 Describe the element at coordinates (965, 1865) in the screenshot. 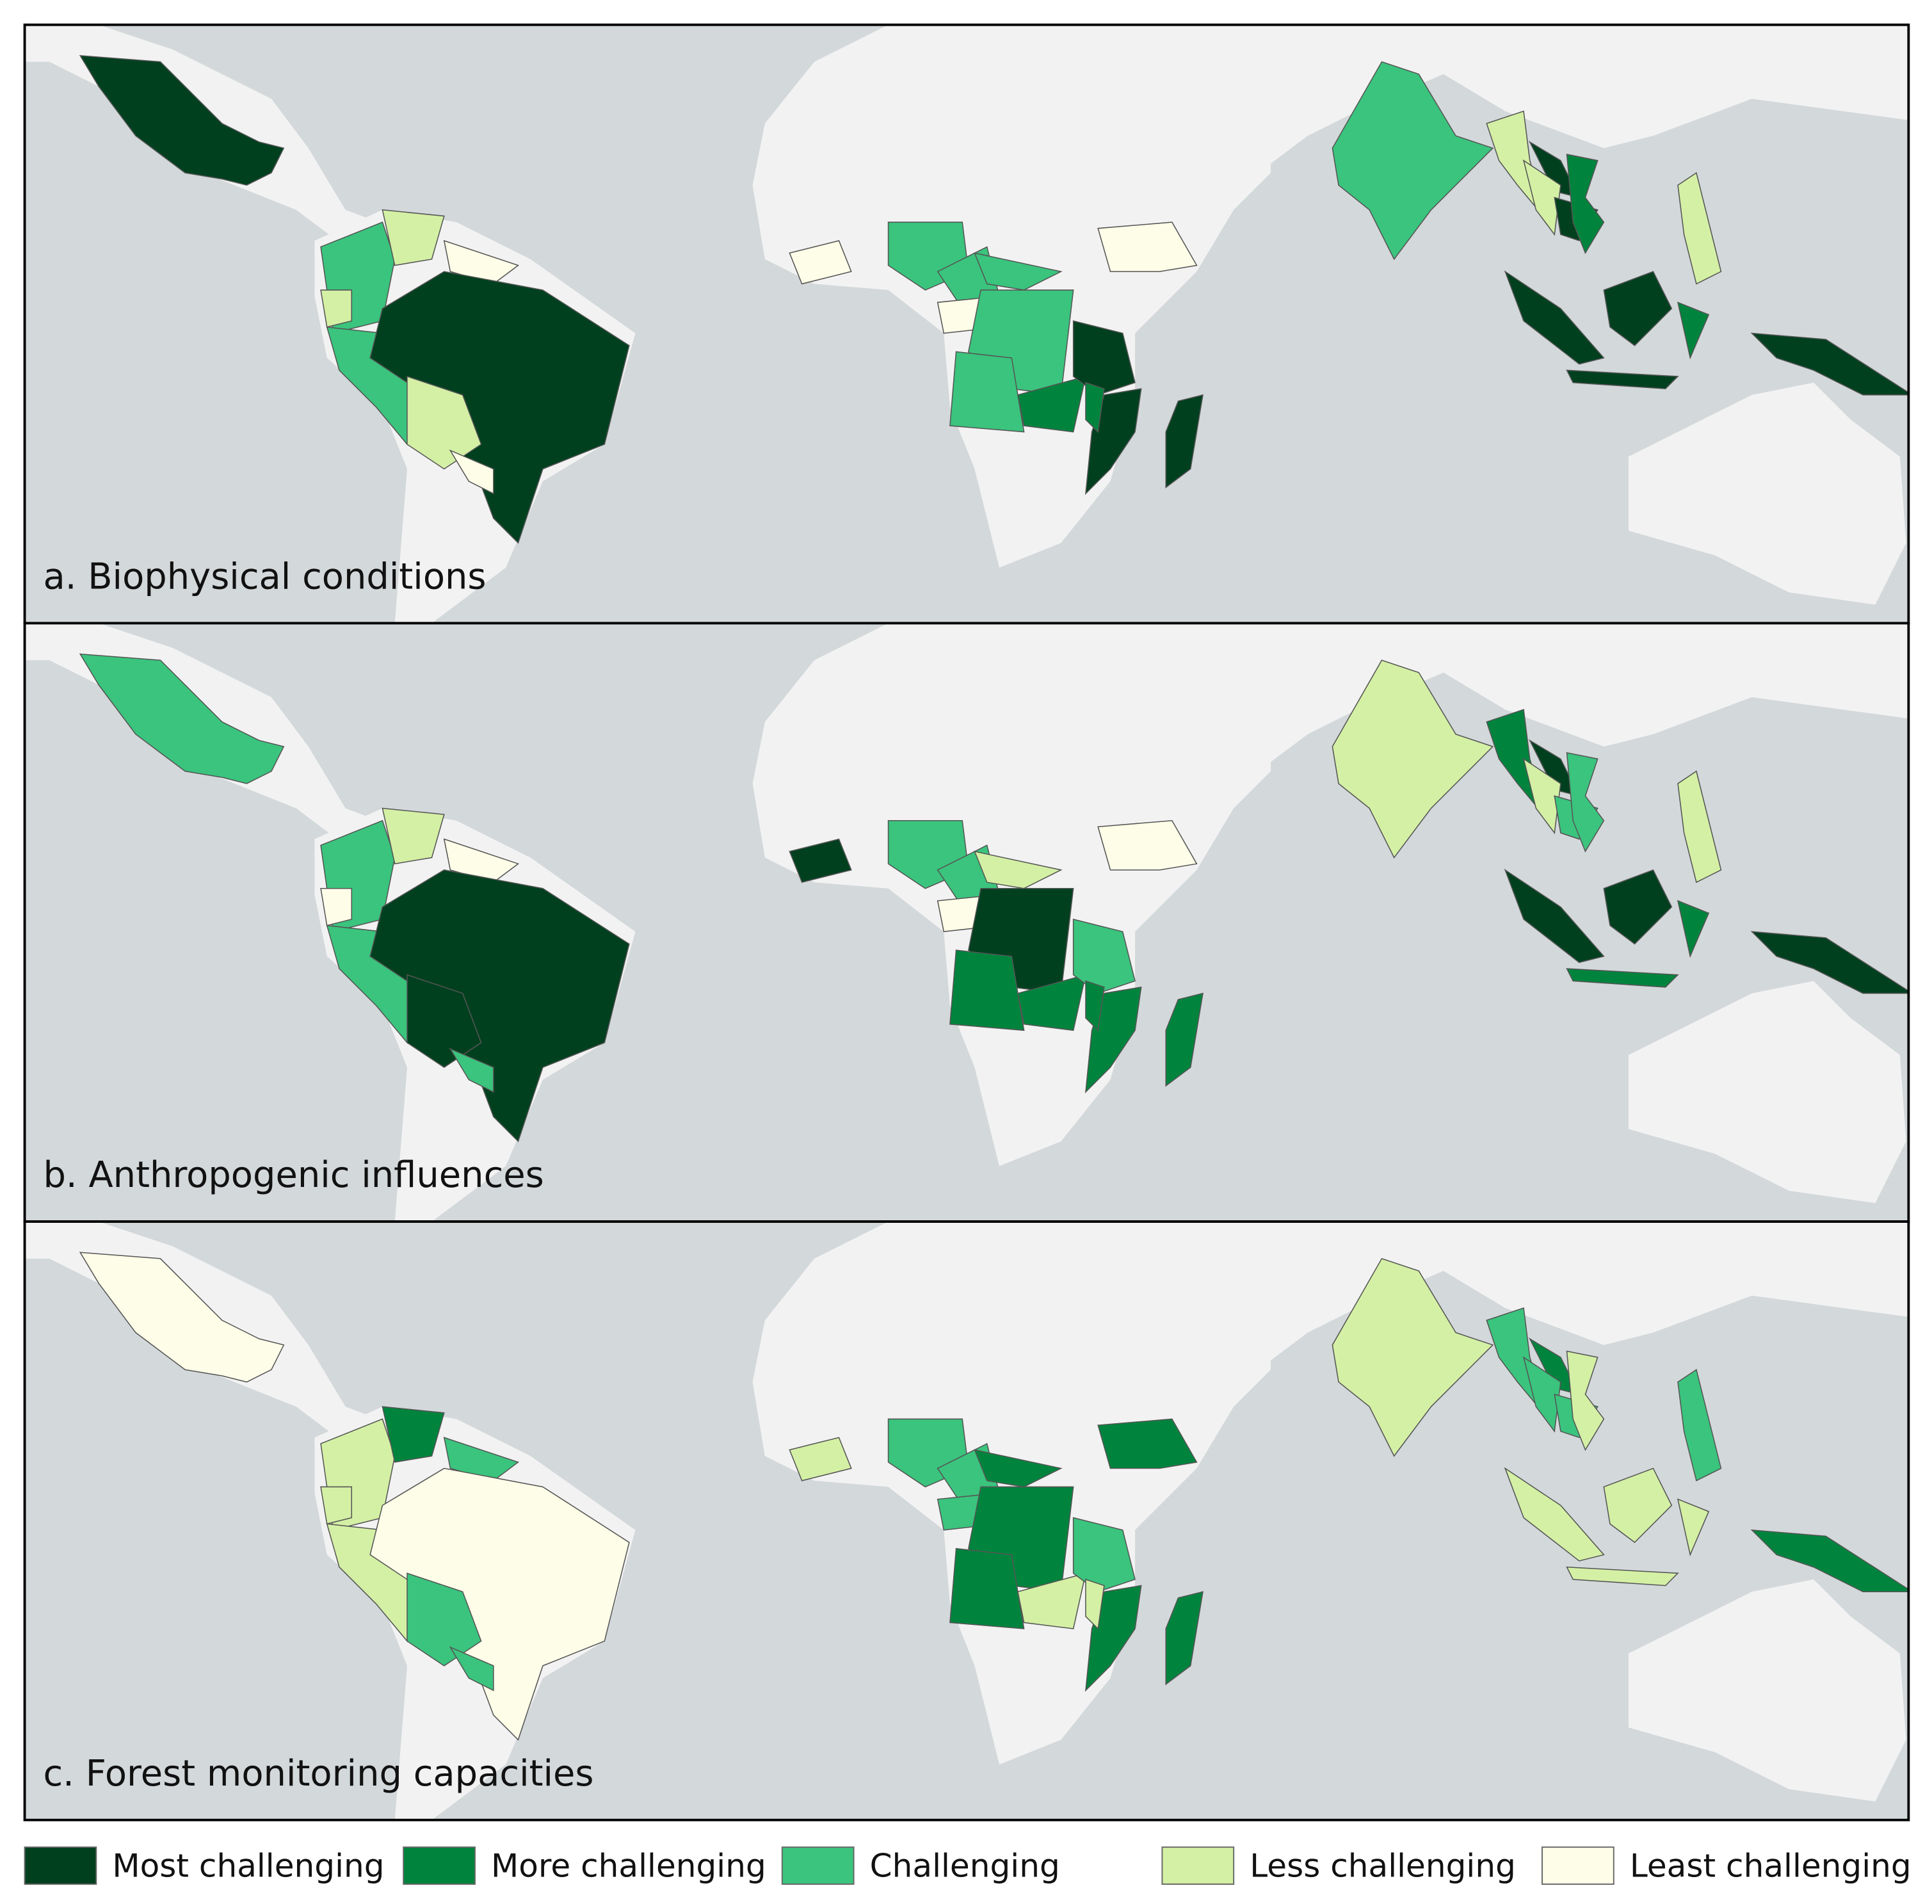

I see `legend-label: Challenging` at that location.